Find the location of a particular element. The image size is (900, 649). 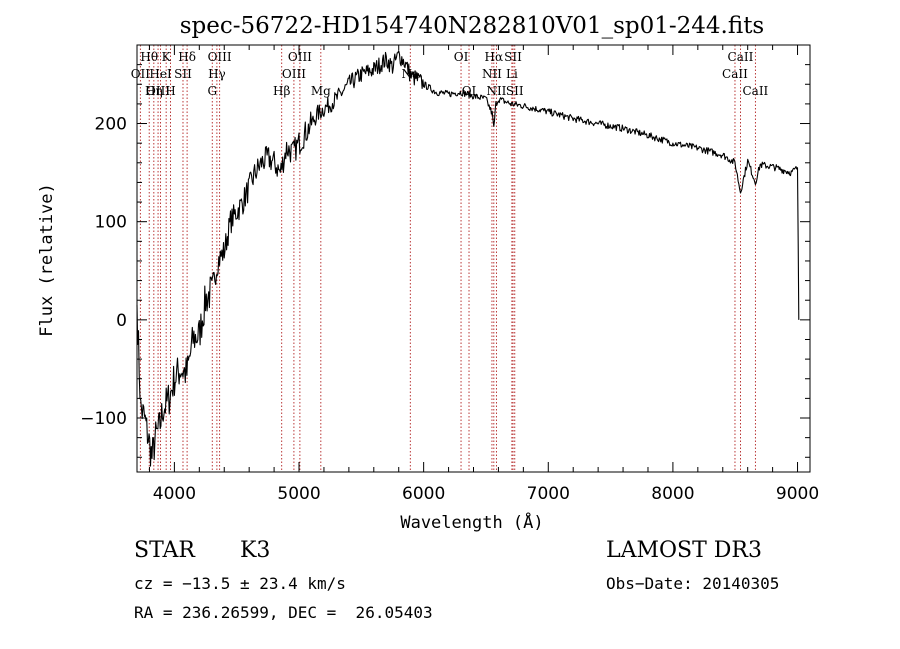

y-tick-label-0: −100 is located at coordinates (103, 419).